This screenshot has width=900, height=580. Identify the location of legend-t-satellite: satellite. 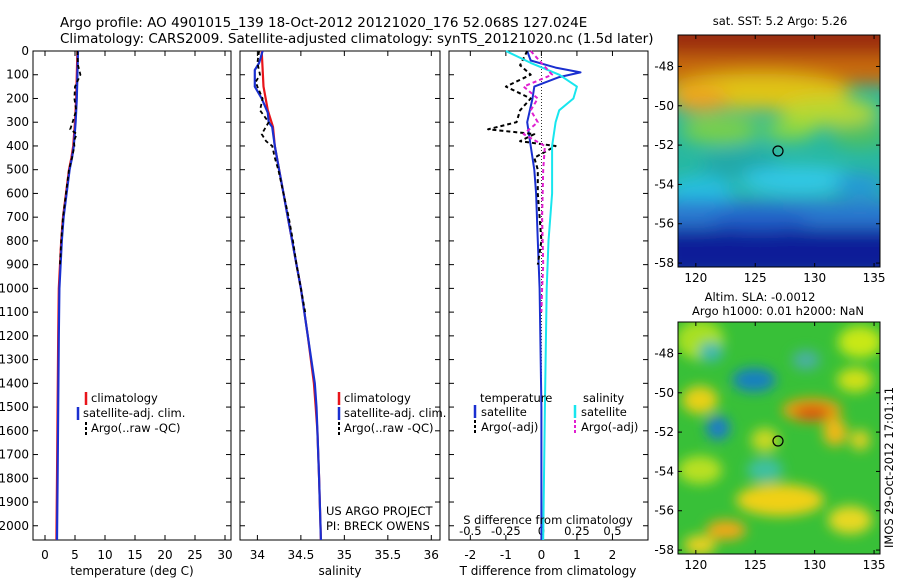
(504, 412).